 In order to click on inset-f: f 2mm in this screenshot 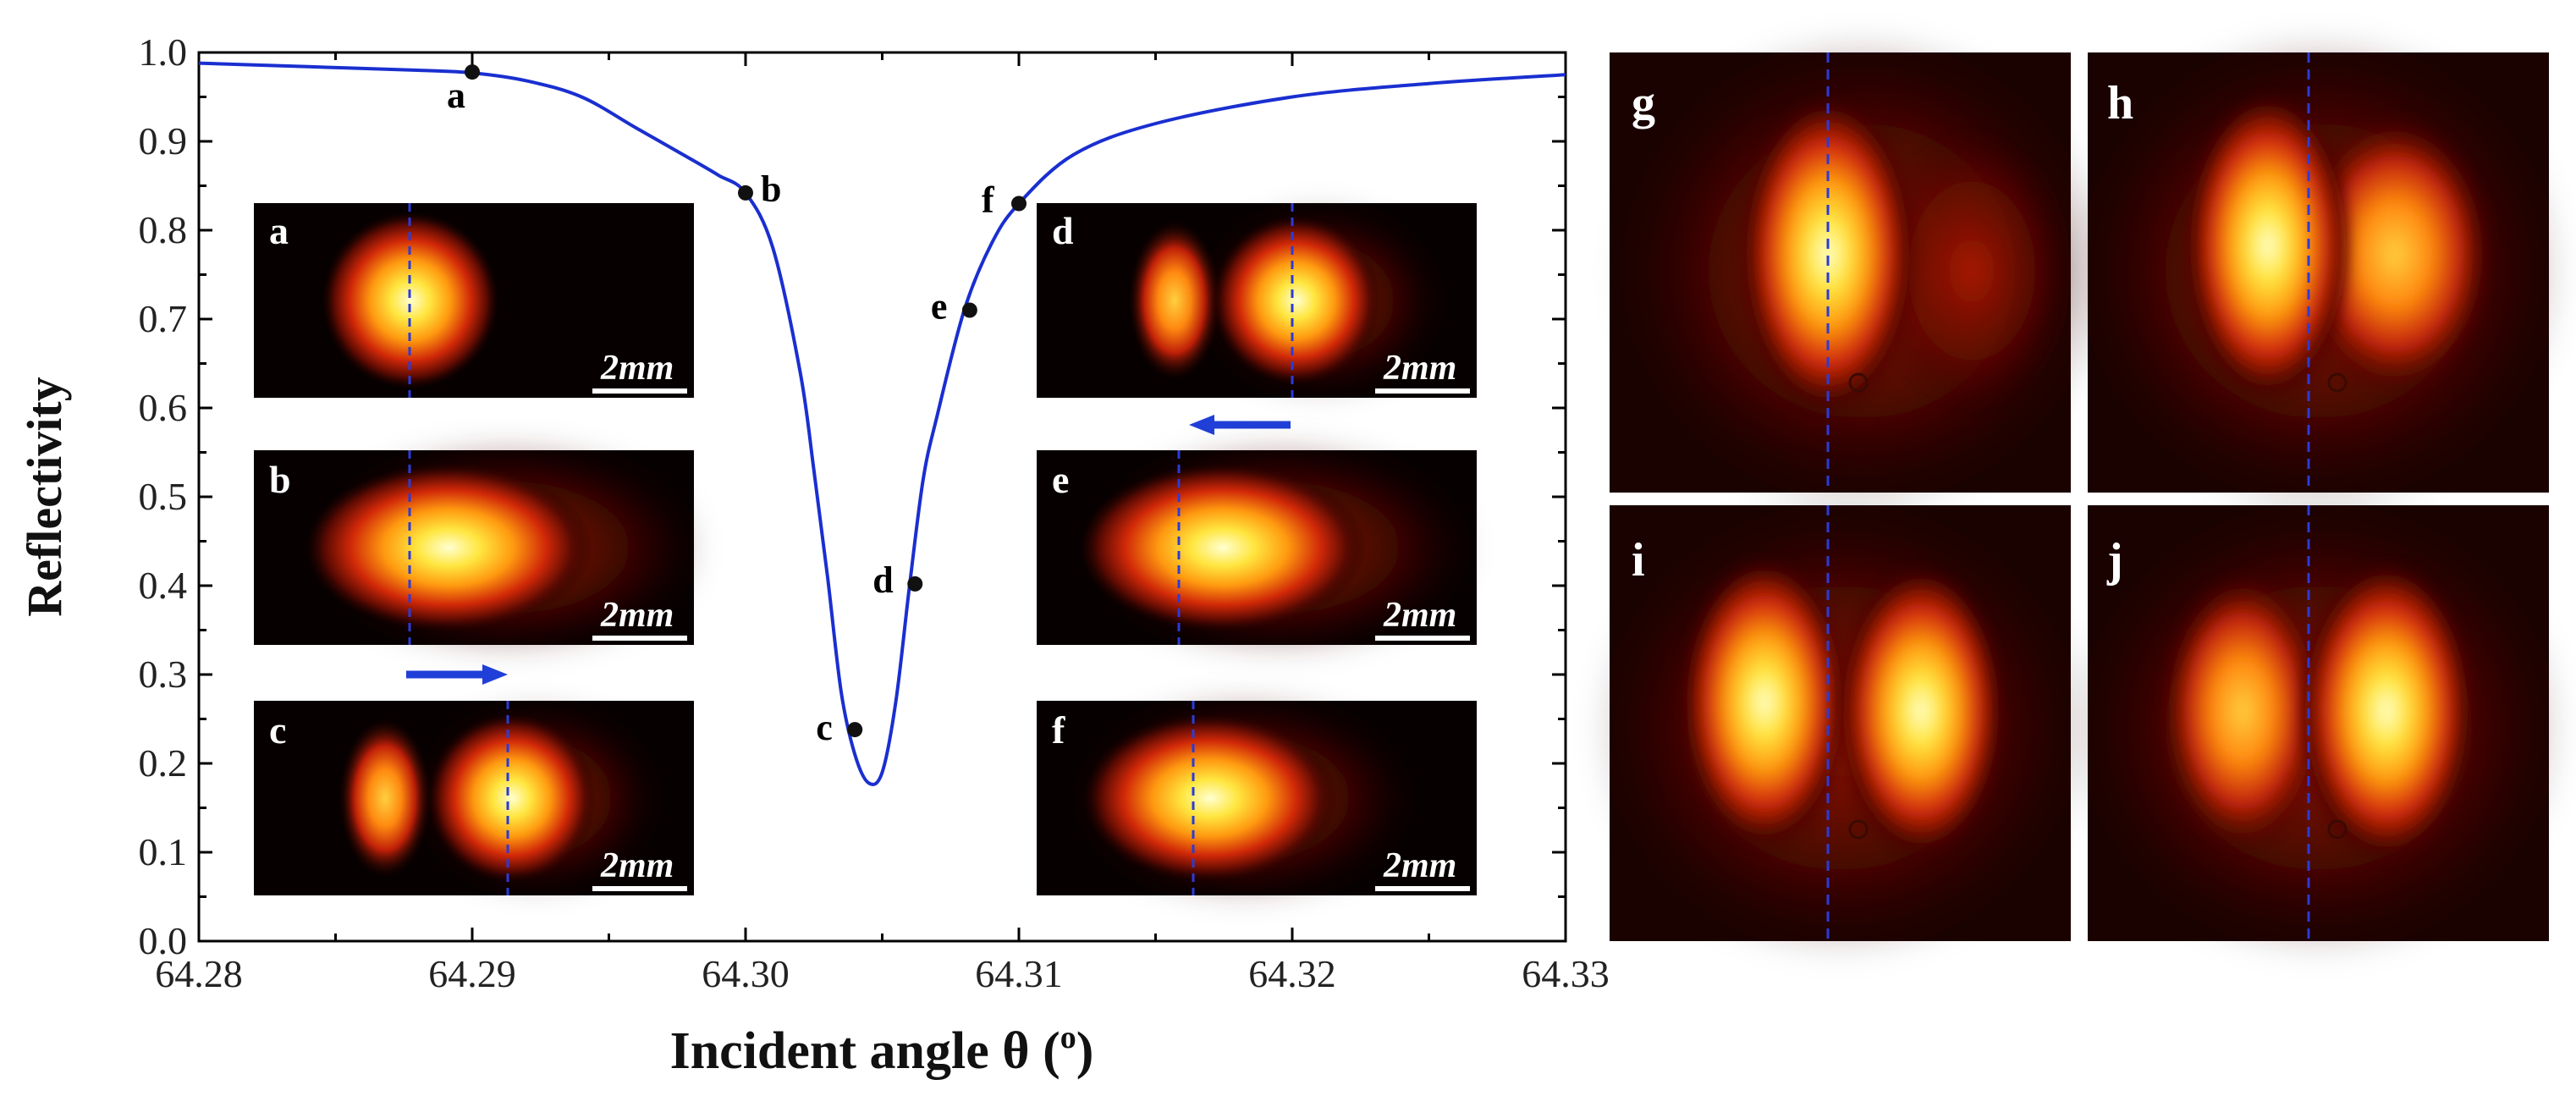, I will do `click(1257, 798)`.